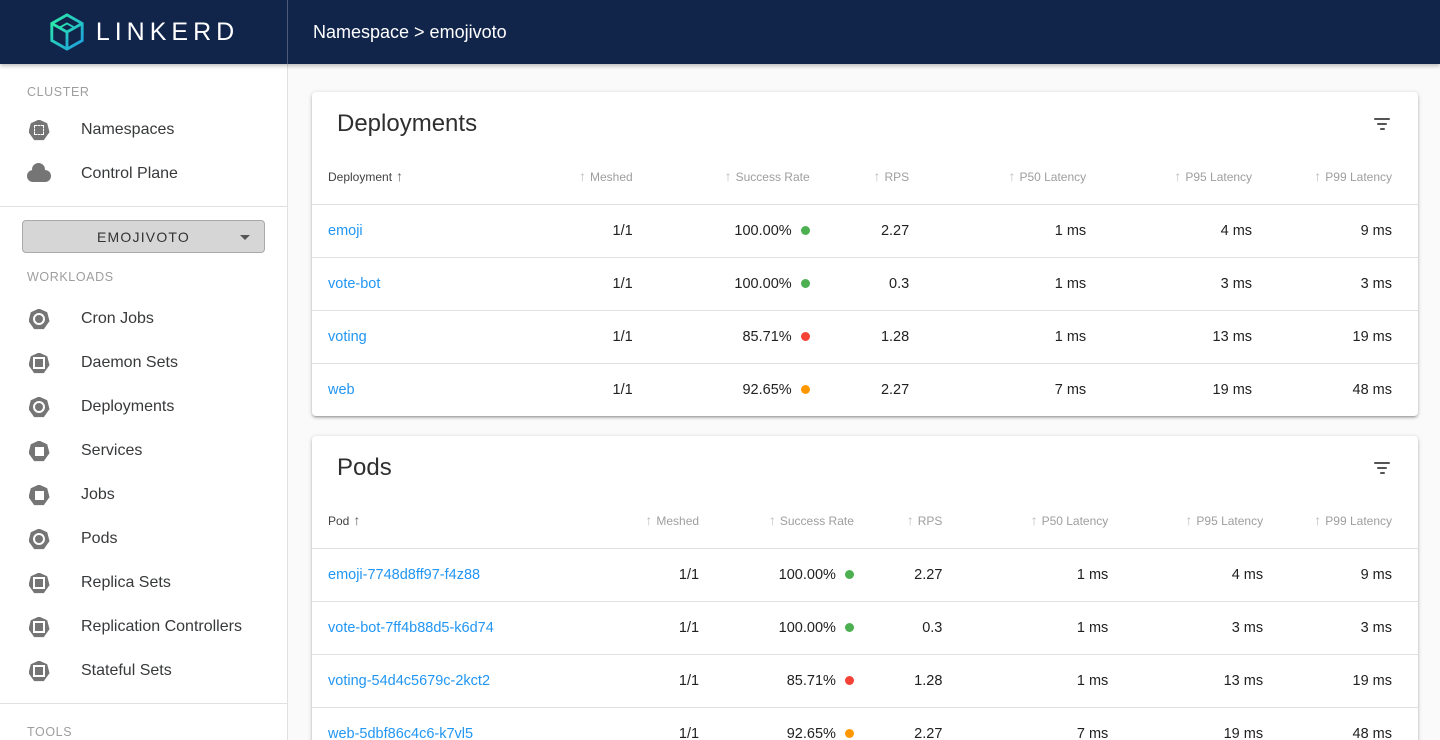 The height and width of the screenshot is (740, 1440). What do you see at coordinates (341, 389) in the screenshot?
I see `resource-link: web` at bounding box center [341, 389].